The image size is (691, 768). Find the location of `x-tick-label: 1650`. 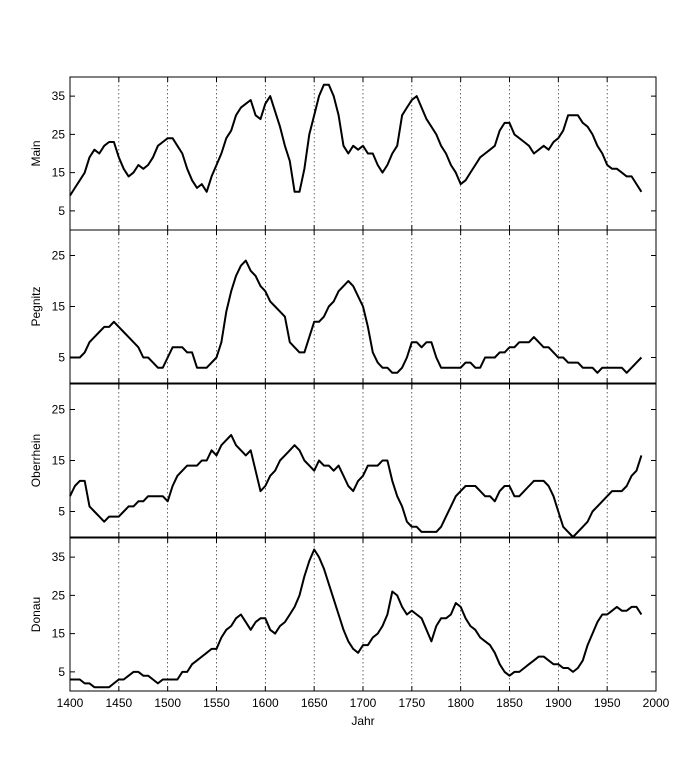

x-tick-label: 1650 is located at coordinates (314, 703).